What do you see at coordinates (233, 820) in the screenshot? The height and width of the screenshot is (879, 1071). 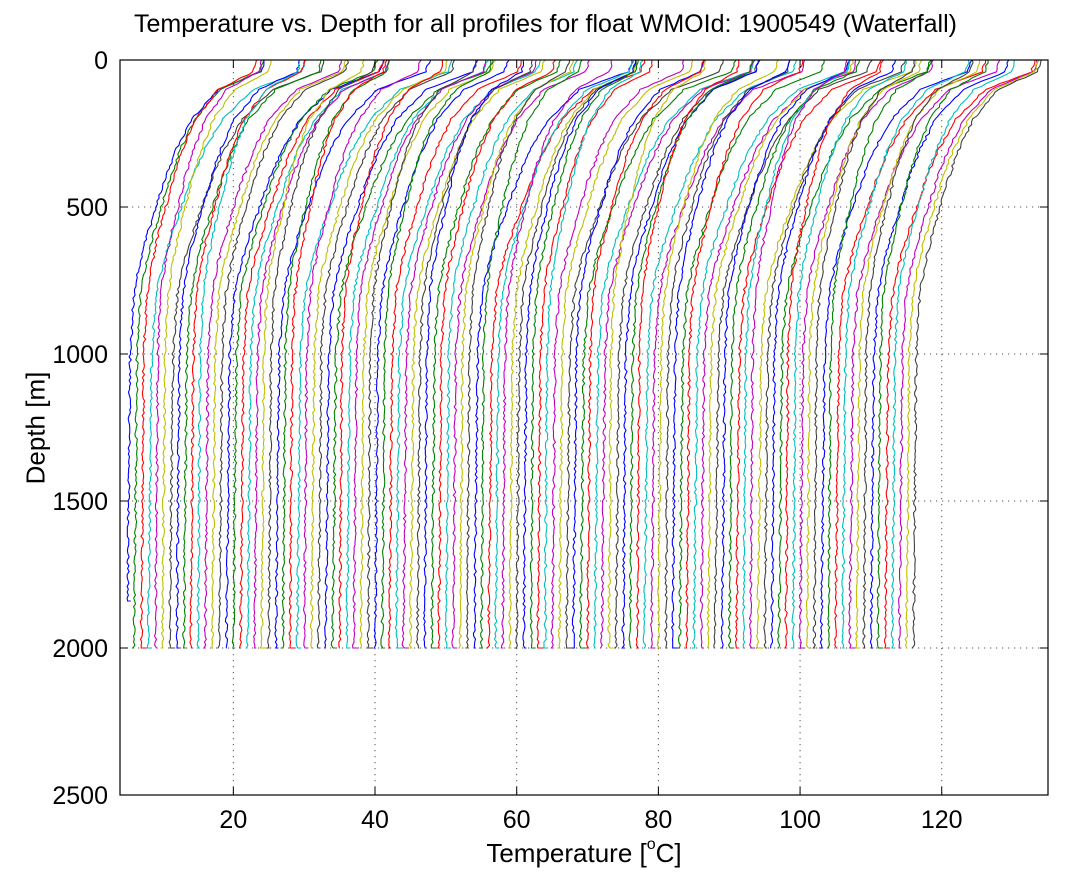 I see `x-tick-label: 20` at bounding box center [233, 820].